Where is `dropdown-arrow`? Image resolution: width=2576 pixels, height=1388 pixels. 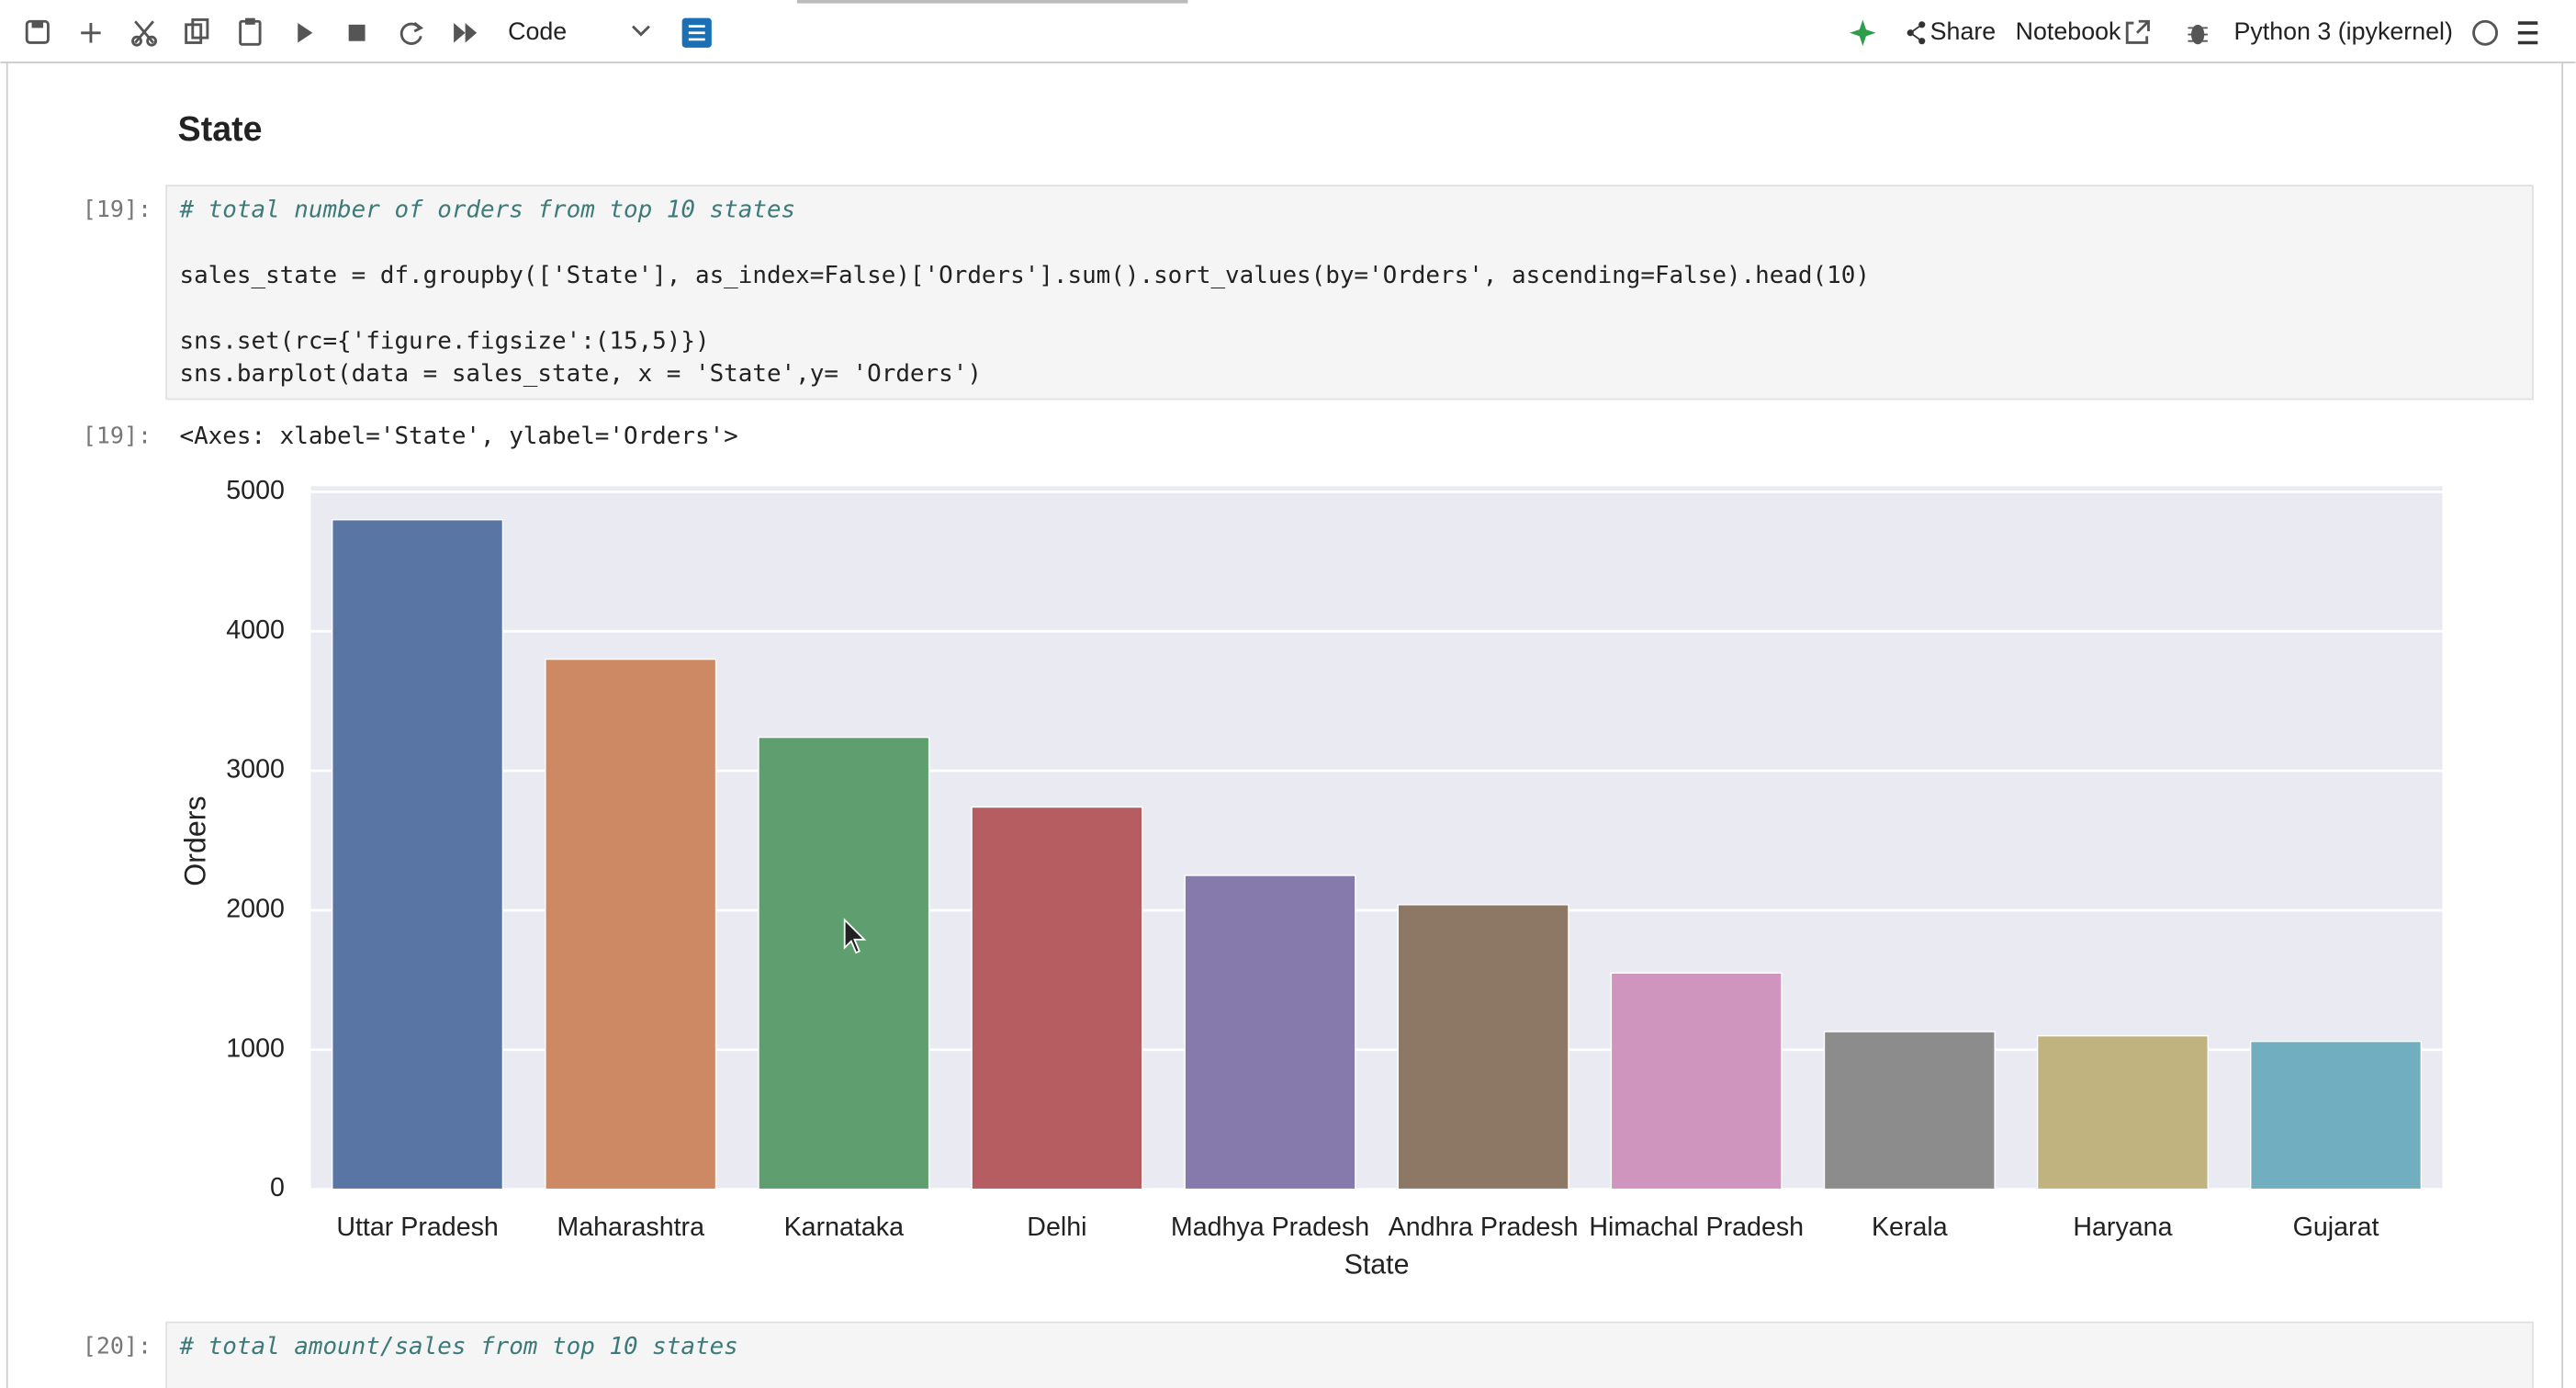 dropdown-arrow is located at coordinates (641, 31).